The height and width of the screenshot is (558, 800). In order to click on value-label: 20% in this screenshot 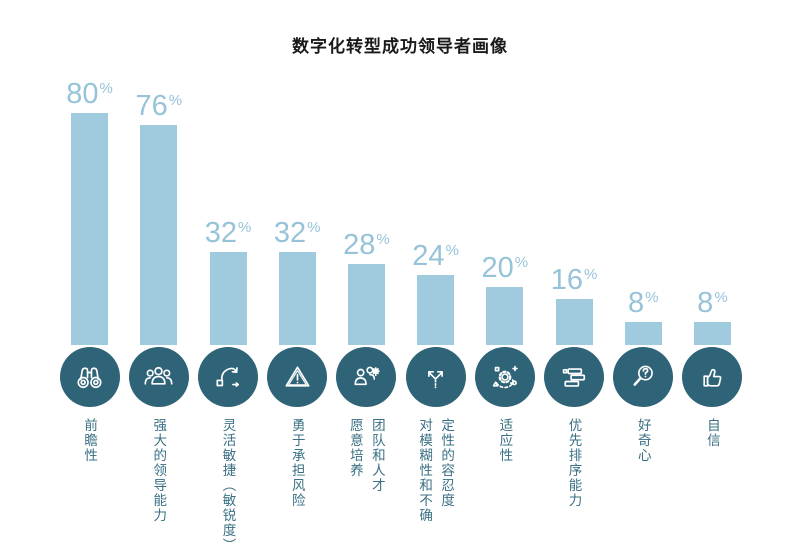, I will do `click(505, 268)`.